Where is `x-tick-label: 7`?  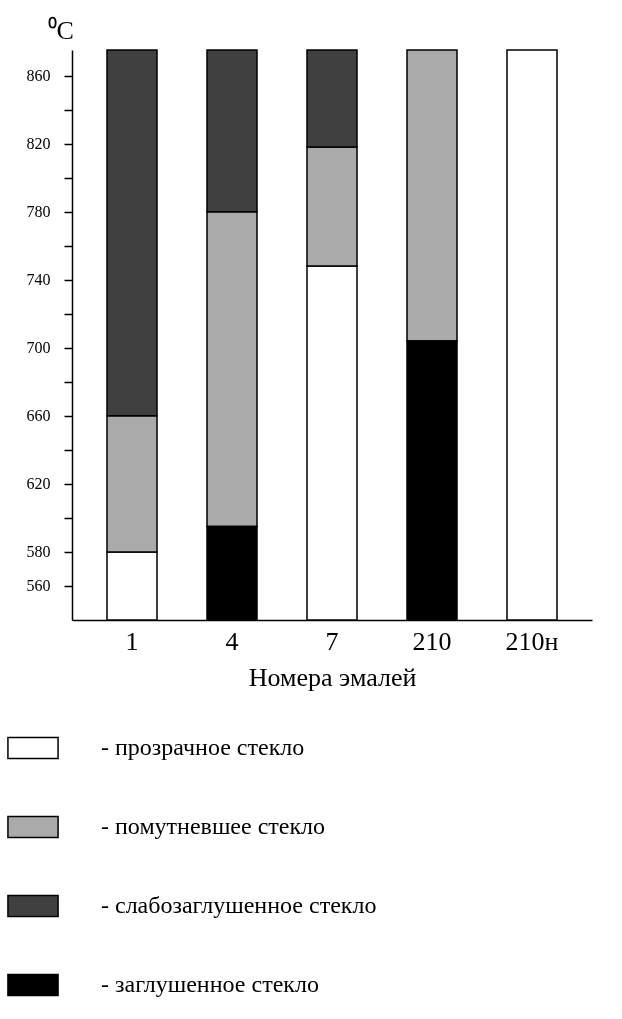 x-tick-label: 7 is located at coordinates (332, 641).